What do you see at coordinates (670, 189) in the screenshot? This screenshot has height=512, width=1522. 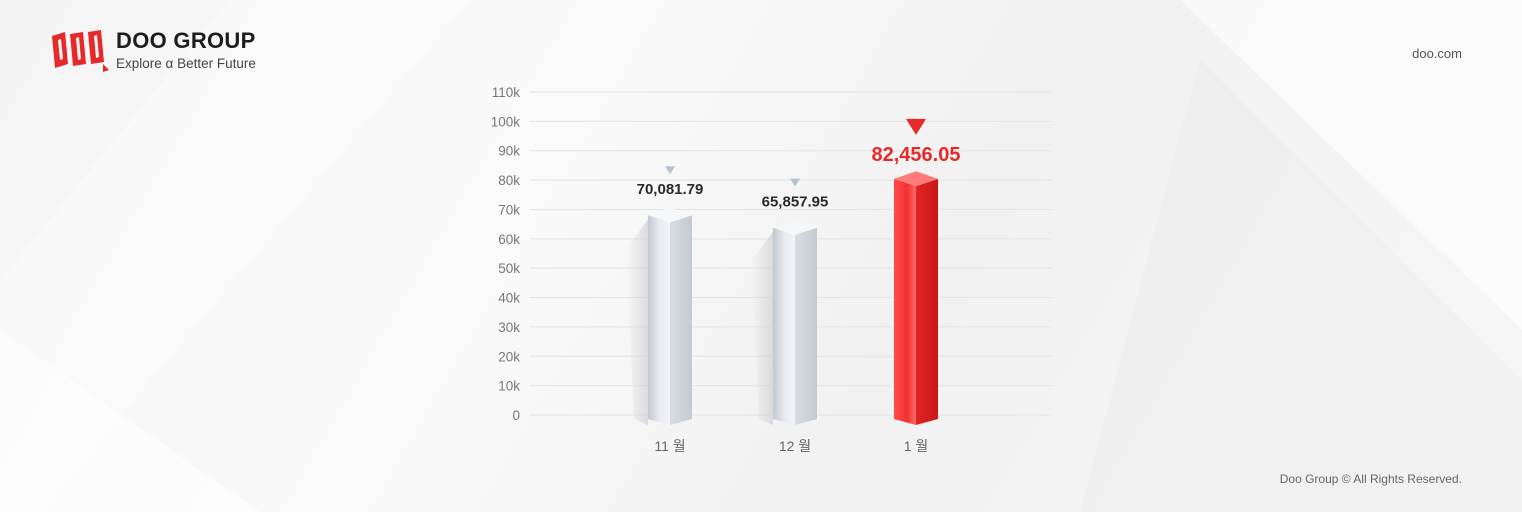 I see `value-label: 70,081.79` at bounding box center [670, 189].